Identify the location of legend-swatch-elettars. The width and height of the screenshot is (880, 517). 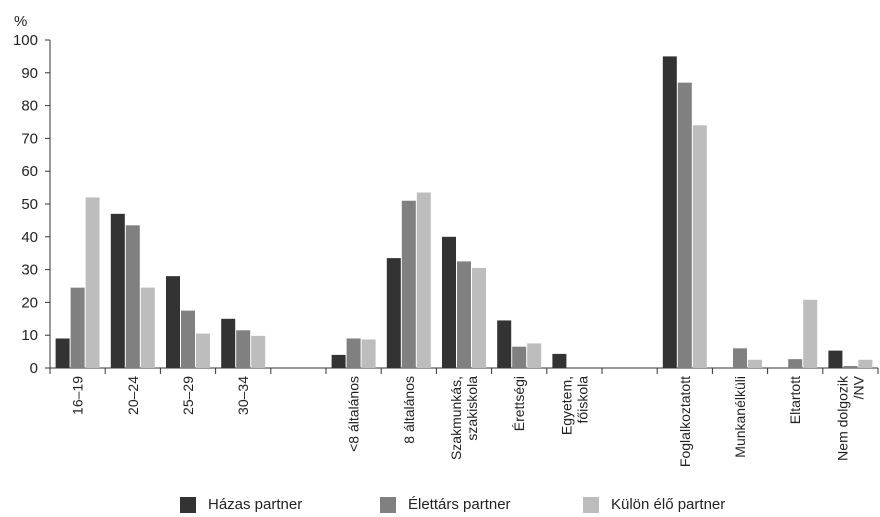
(388, 504).